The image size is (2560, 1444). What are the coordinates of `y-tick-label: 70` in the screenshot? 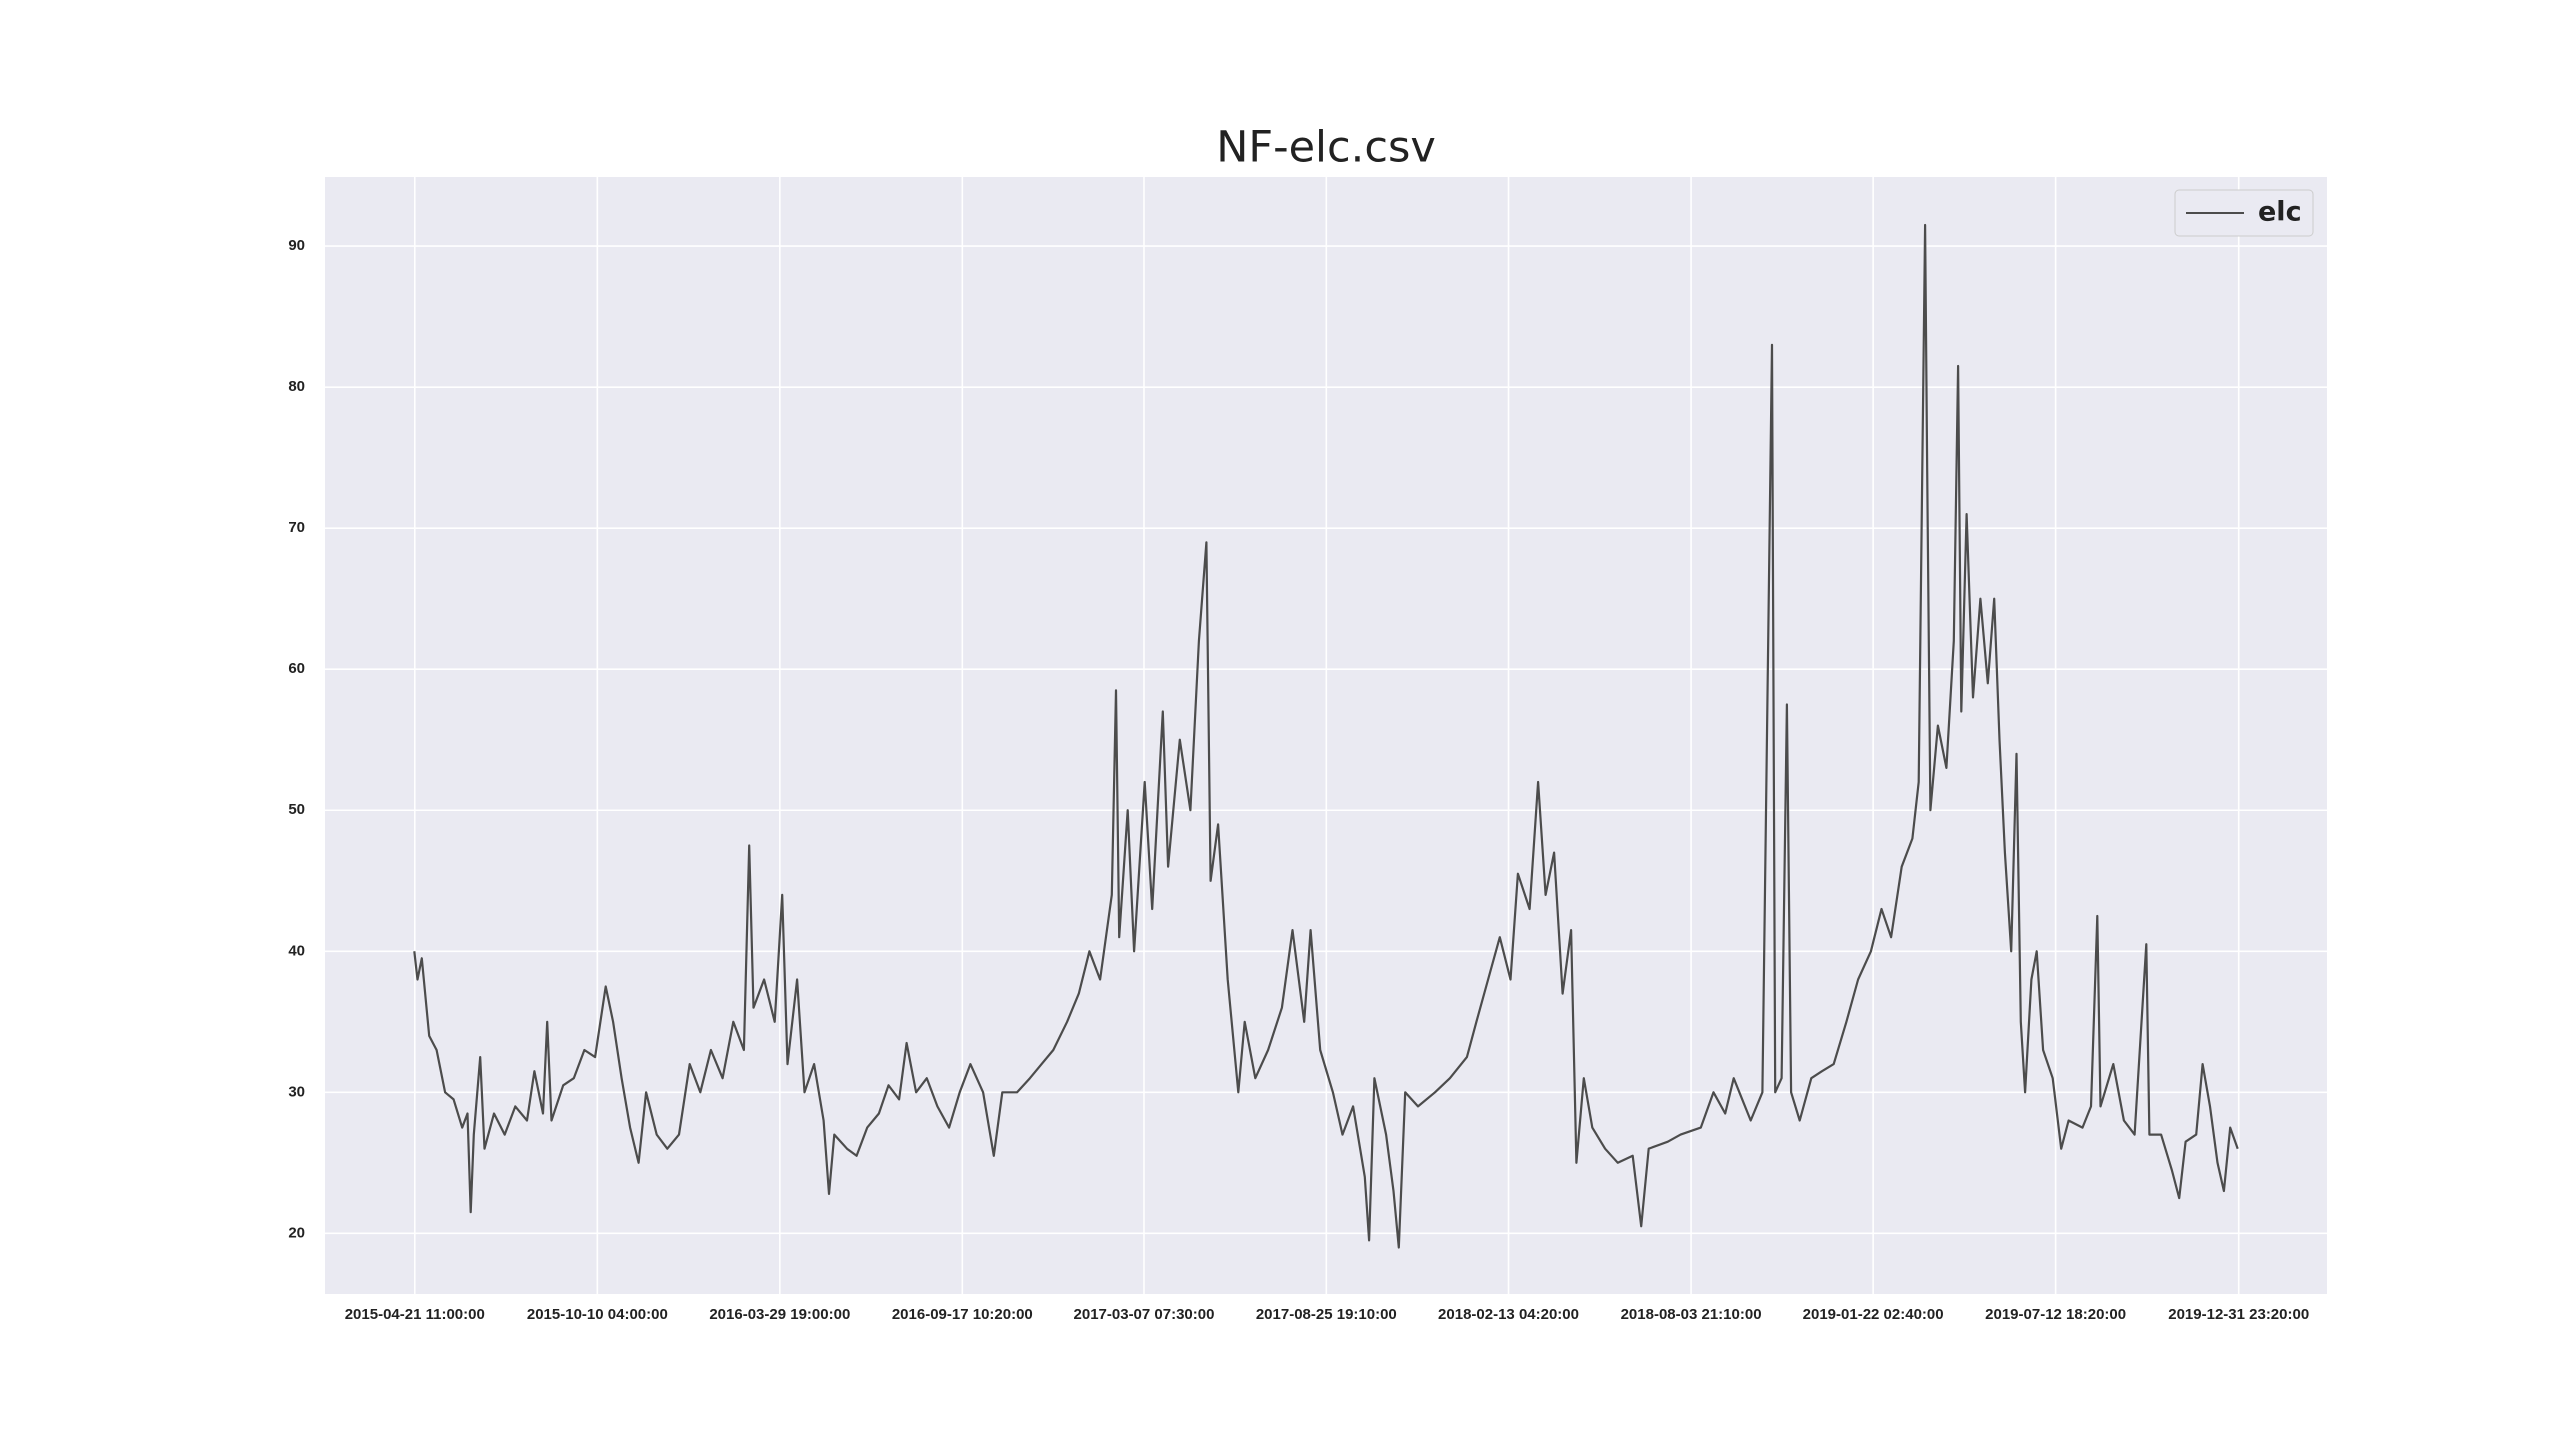 It's located at (296, 527).